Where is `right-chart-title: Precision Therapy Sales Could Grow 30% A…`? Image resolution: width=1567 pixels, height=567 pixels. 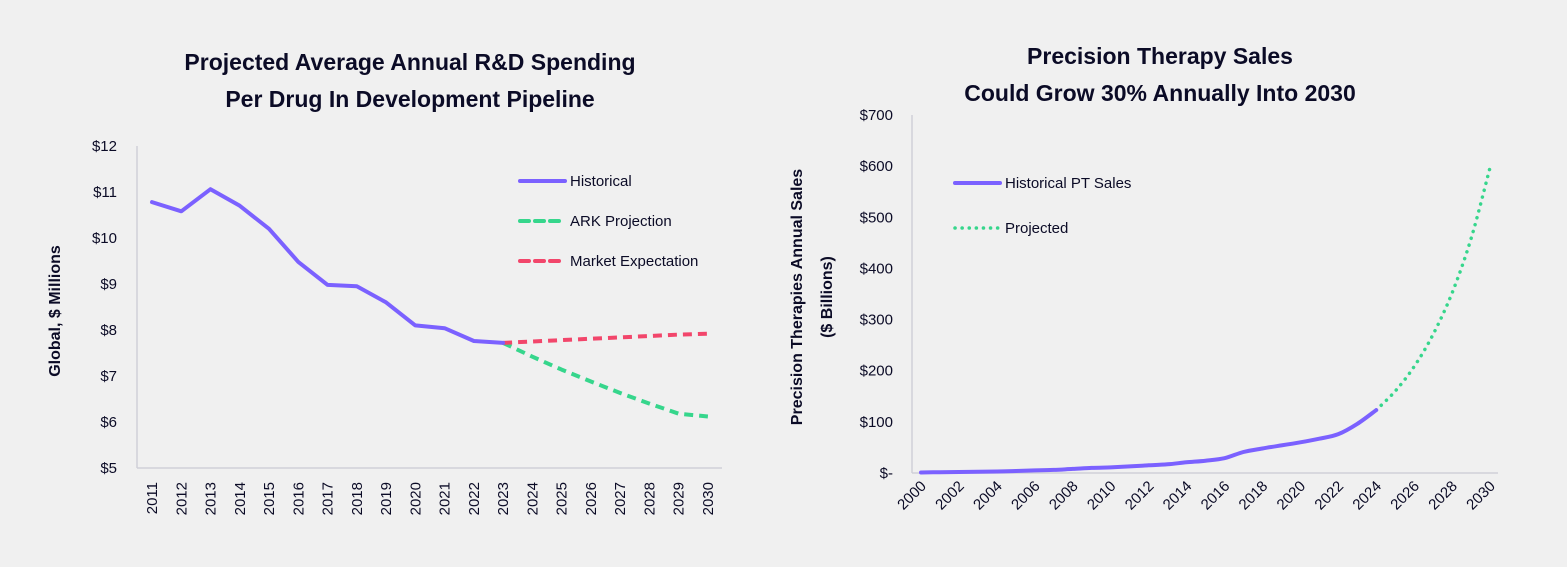
right-chart-title: Precision Therapy Sales Could Grow 30% A… is located at coordinates (1160, 75).